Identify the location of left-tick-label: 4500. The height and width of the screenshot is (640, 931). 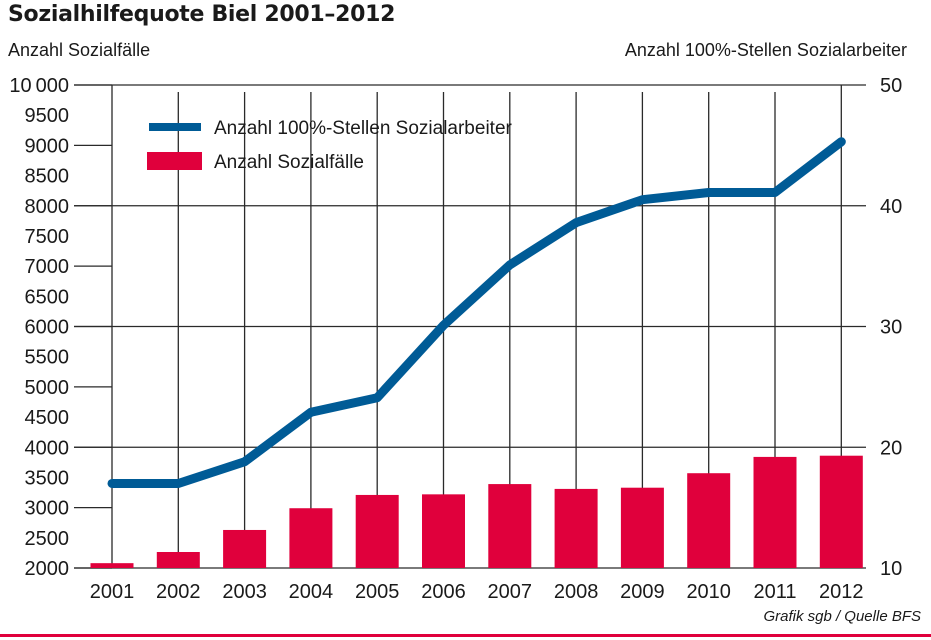
(47, 418).